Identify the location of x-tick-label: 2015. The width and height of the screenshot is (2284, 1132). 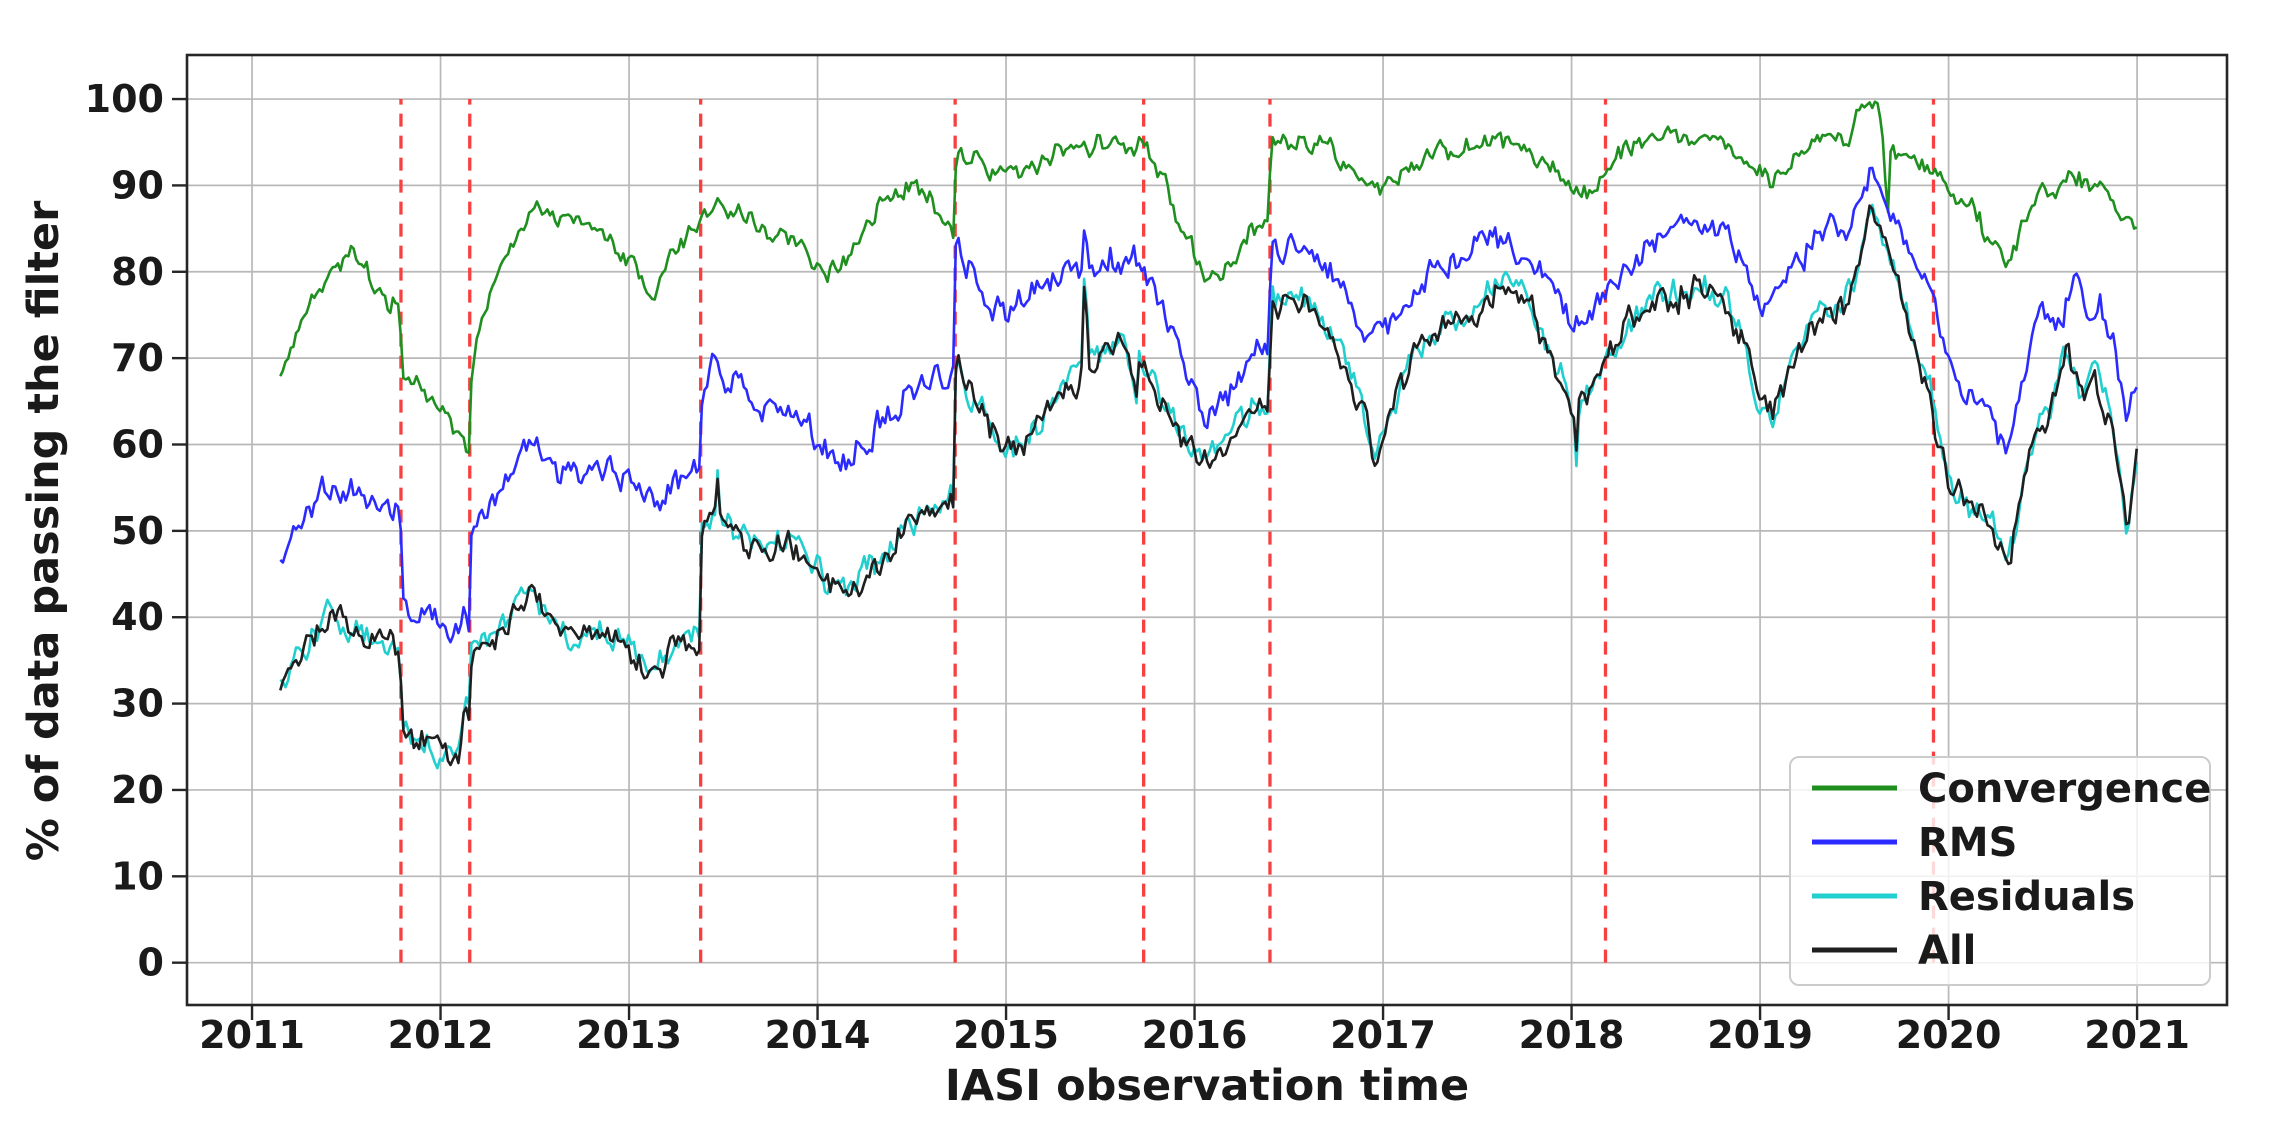
(1006, 1035).